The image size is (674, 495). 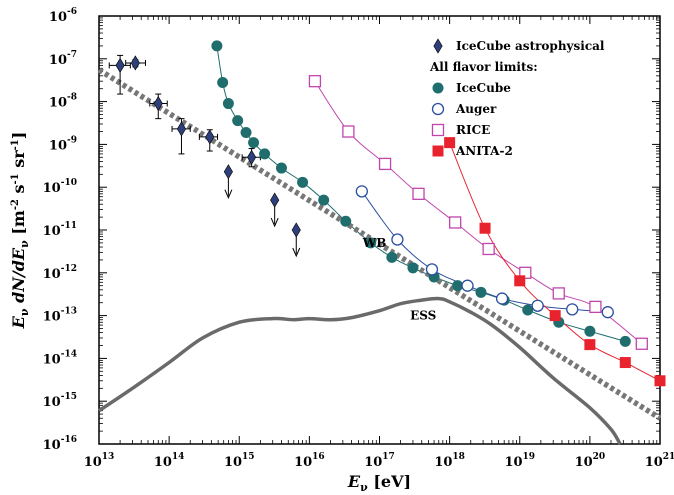 I want to click on x-tick-label: 1020, so click(x=590, y=461).